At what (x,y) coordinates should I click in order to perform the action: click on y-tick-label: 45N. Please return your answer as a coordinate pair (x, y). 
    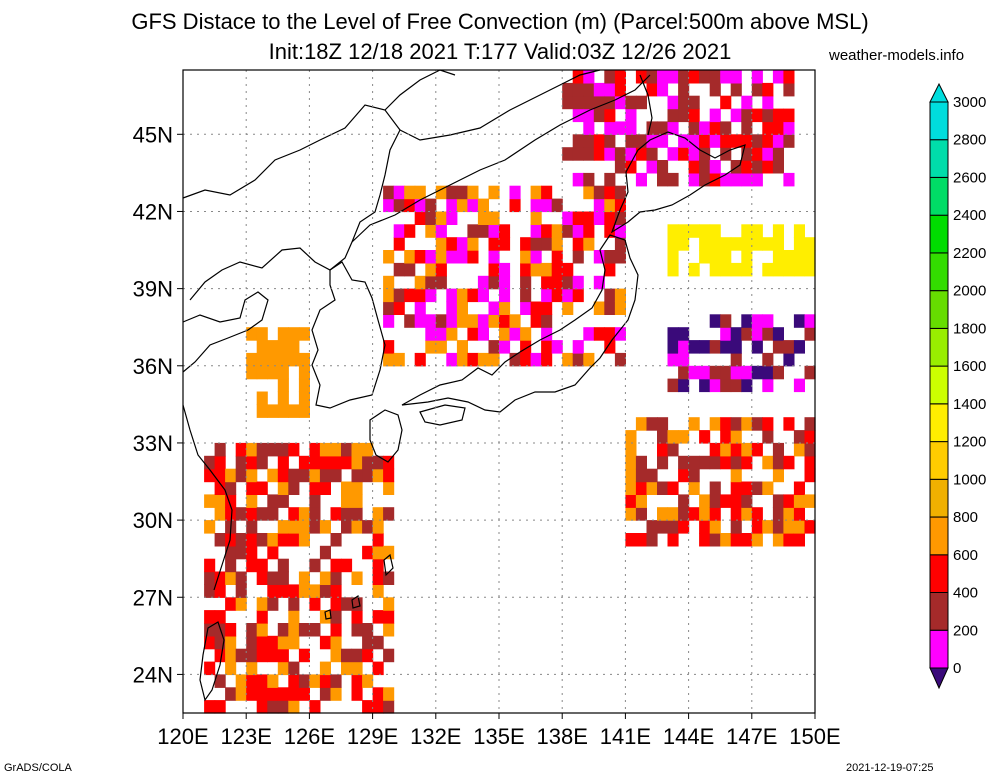
    Looking at the image, I should click on (153, 134).